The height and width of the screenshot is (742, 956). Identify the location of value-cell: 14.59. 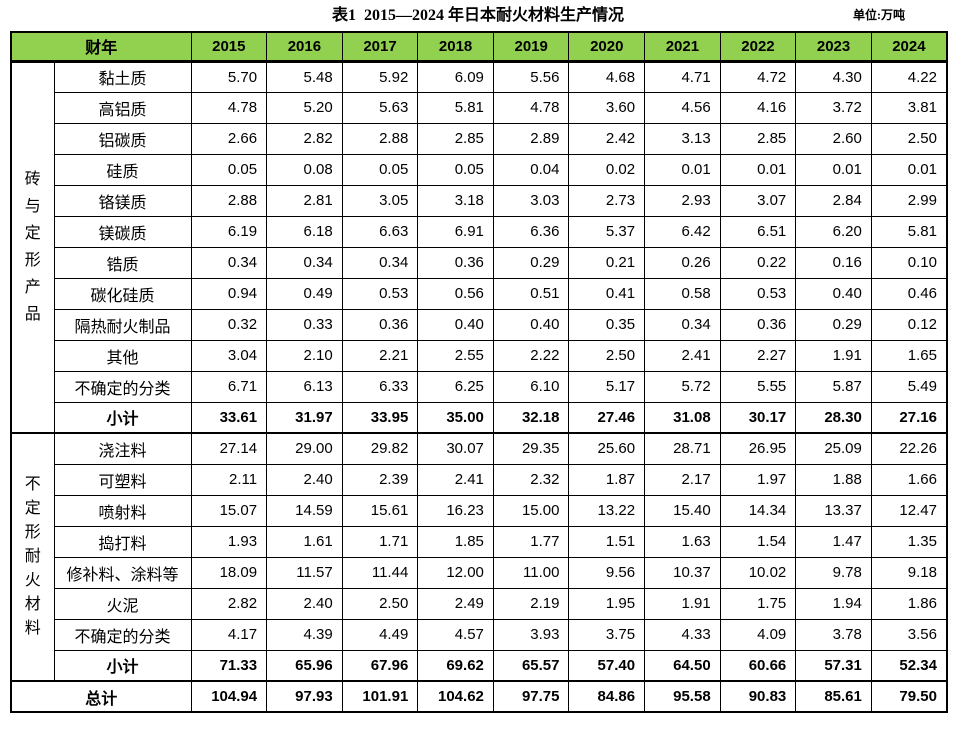
(304, 510).